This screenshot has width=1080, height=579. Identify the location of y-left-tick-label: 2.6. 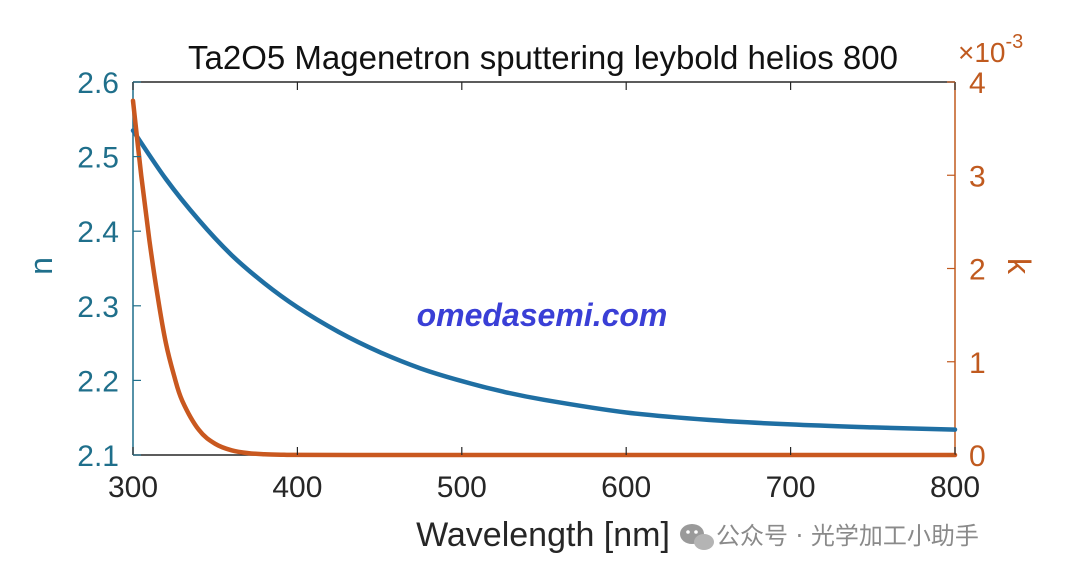
(98, 83).